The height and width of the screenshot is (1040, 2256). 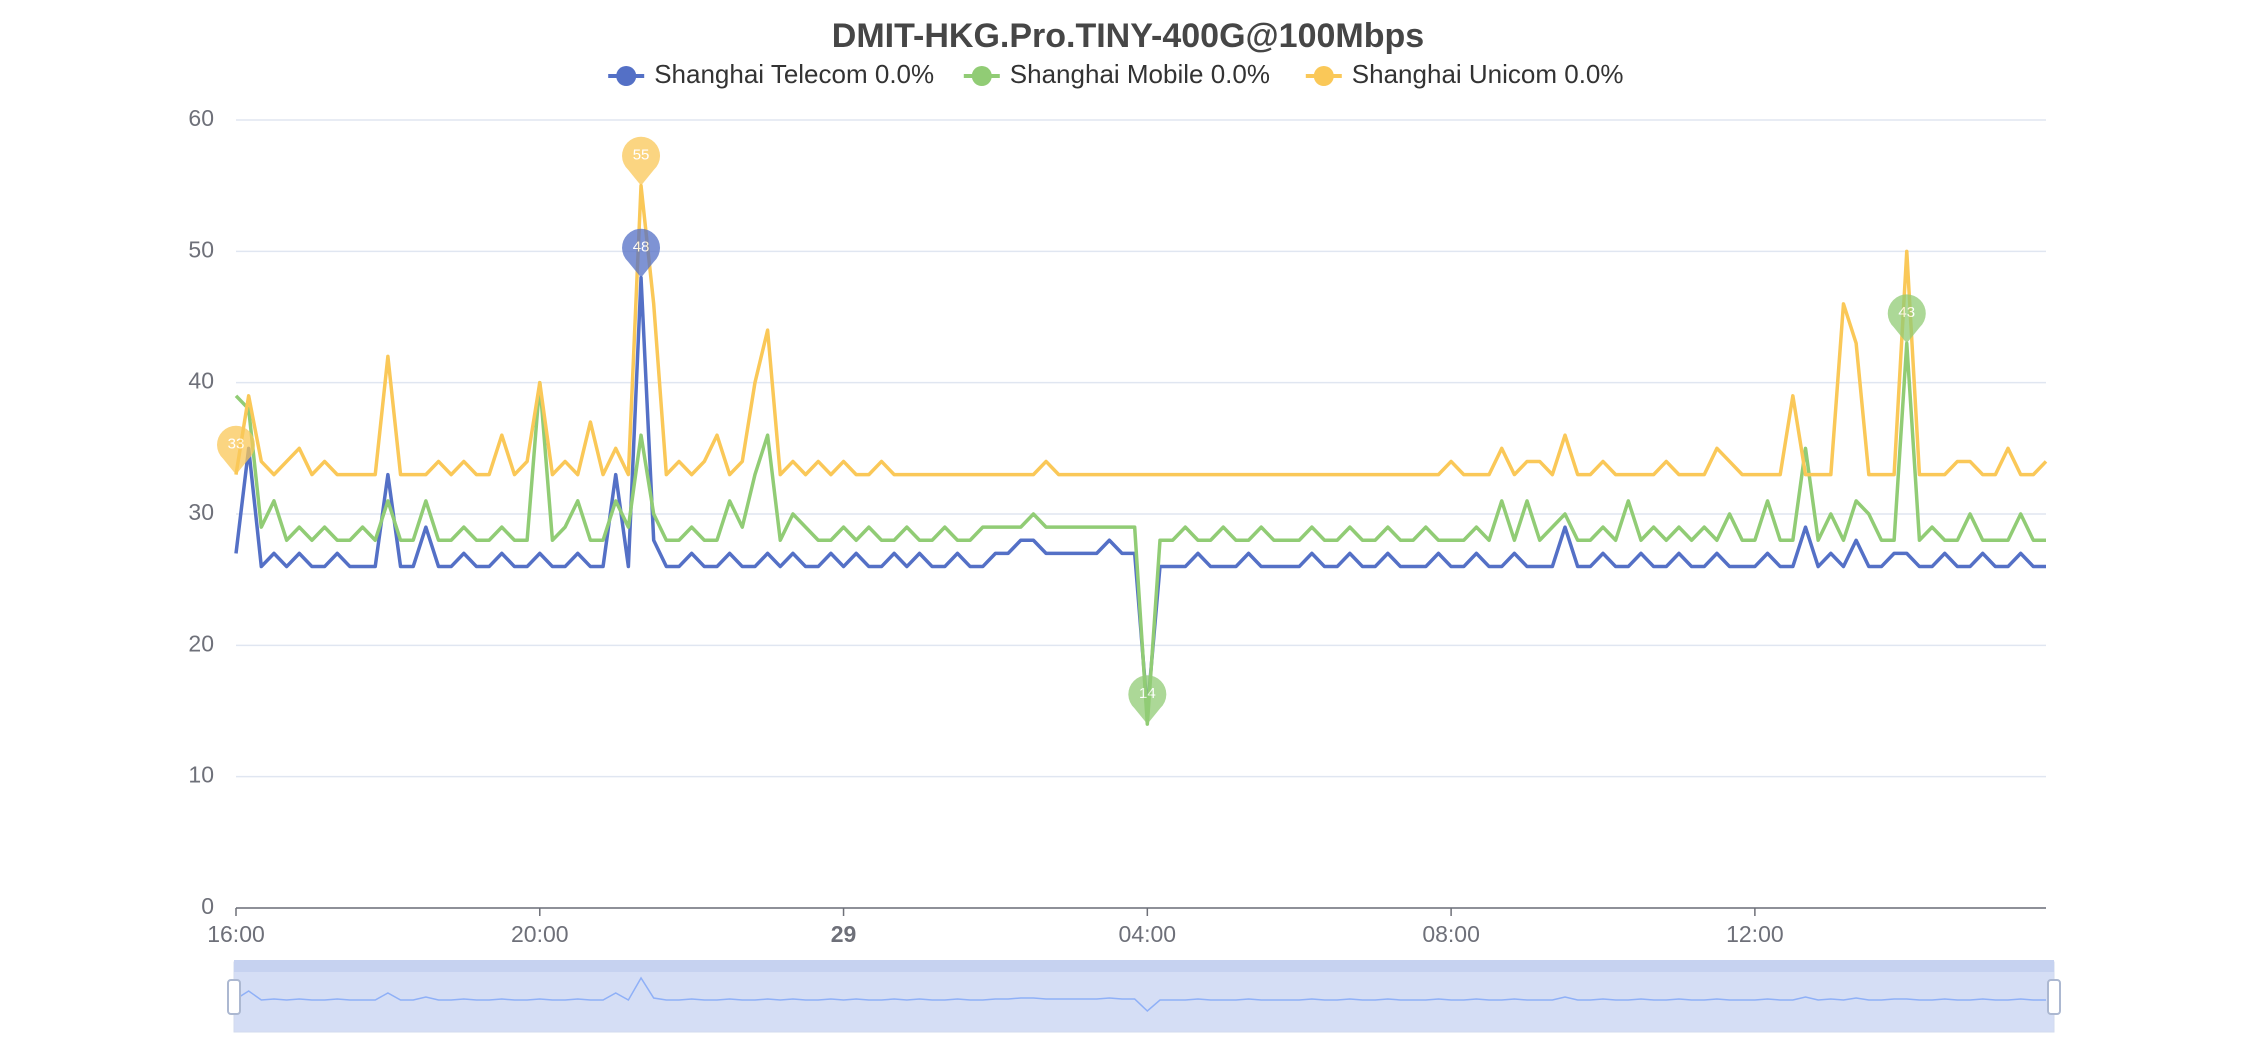 I want to click on mark-point: 55, so click(x=641, y=161).